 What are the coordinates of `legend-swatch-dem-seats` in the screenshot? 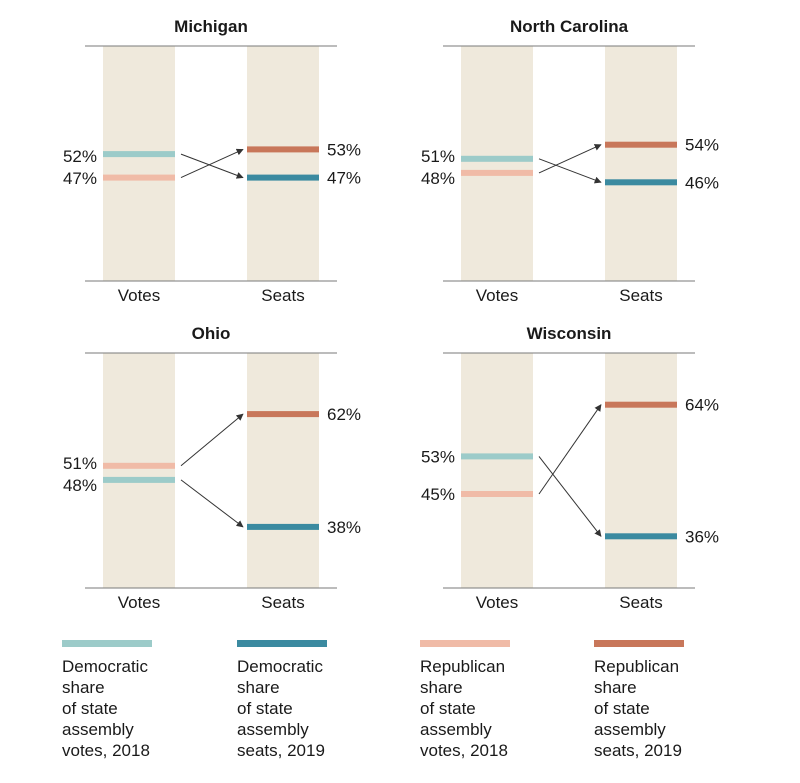 It's located at (282, 643).